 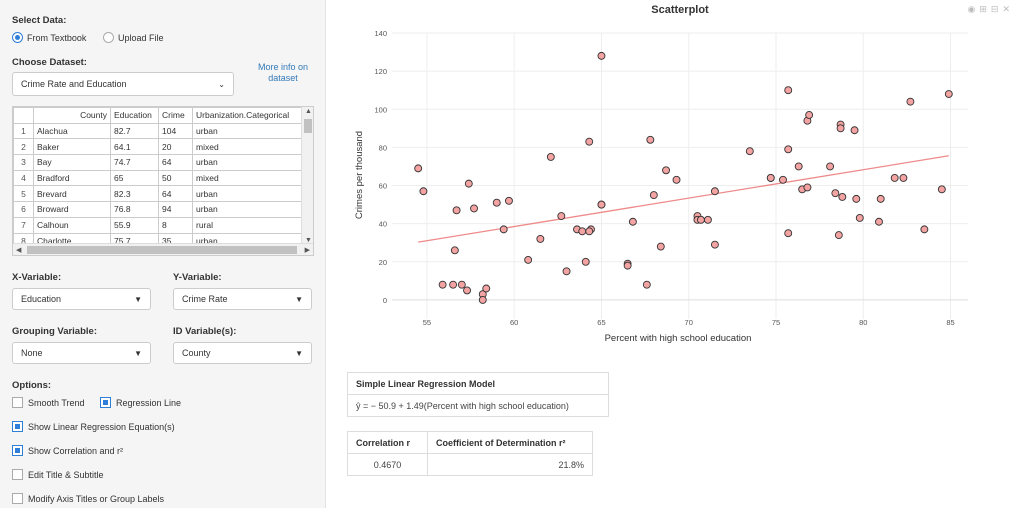 What do you see at coordinates (308, 126) in the screenshot?
I see `scroll-thumb` at bounding box center [308, 126].